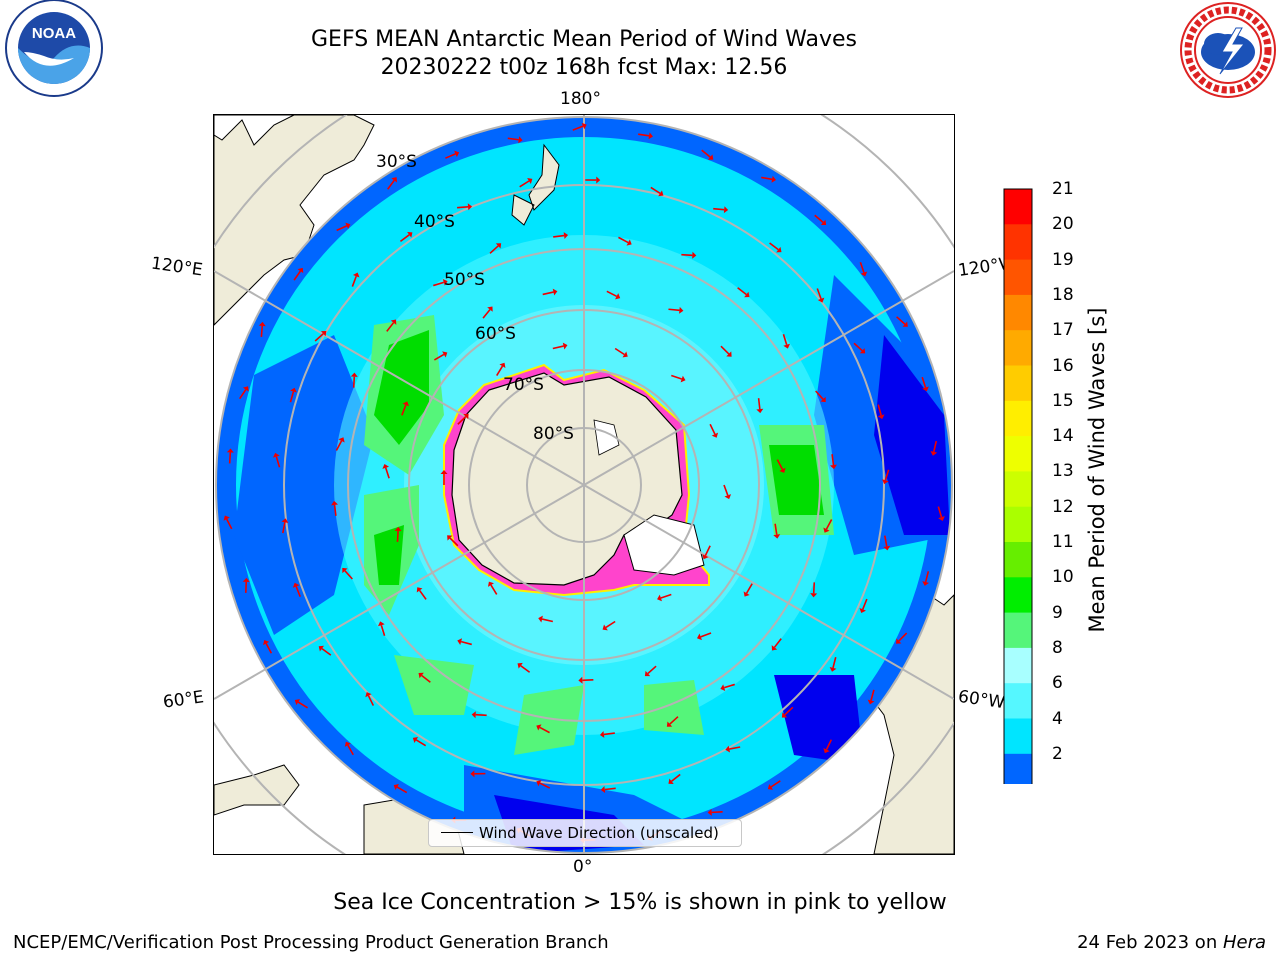 This screenshot has height=960, width=1280. What do you see at coordinates (981, 700) in the screenshot?
I see `lon-label-60w: 60°W` at bounding box center [981, 700].